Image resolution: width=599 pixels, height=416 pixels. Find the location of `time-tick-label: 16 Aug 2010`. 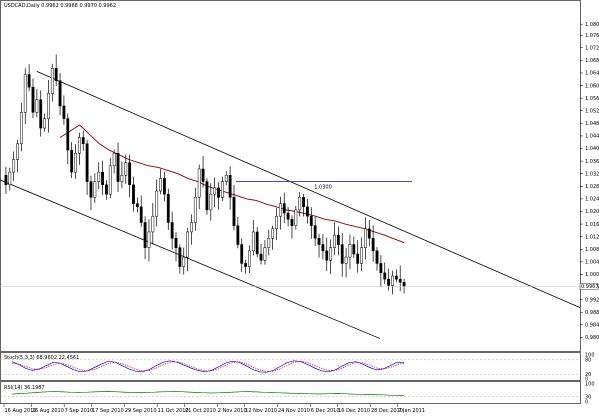

time-tick-label: 16 Aug 2010 is located at coordinates (21, 411).